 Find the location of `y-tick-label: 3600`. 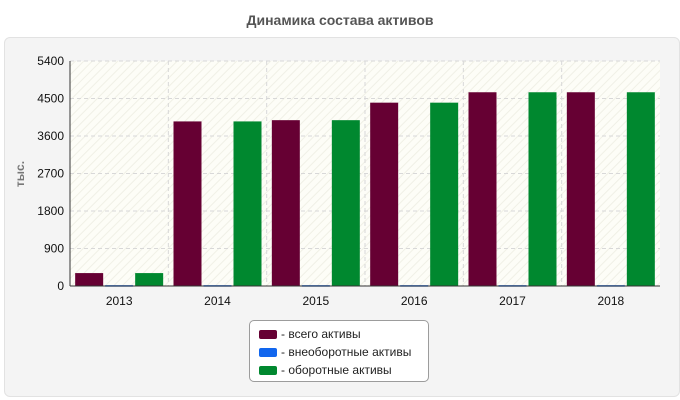

y-tick-label: 3600 is located at coordinates (50, 136).